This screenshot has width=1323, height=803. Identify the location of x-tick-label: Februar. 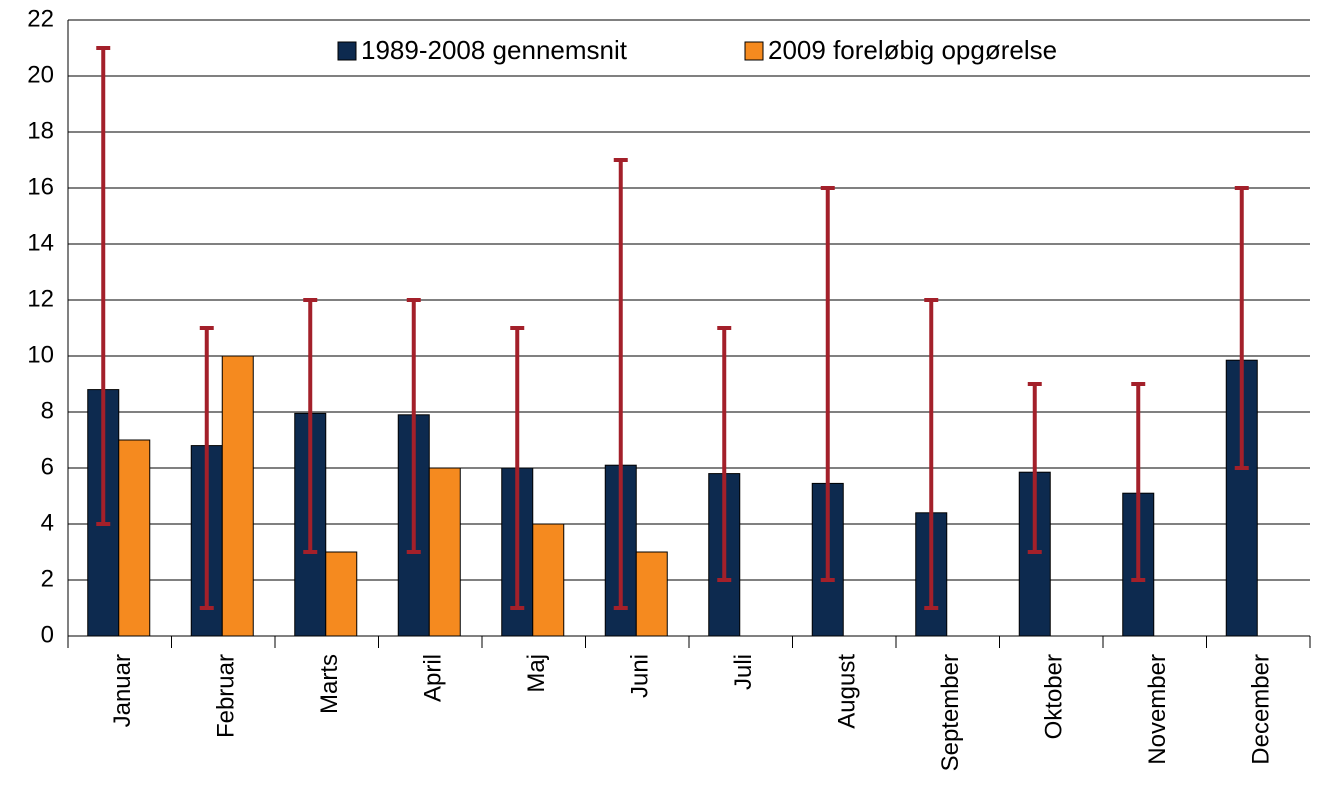
(226, 696).